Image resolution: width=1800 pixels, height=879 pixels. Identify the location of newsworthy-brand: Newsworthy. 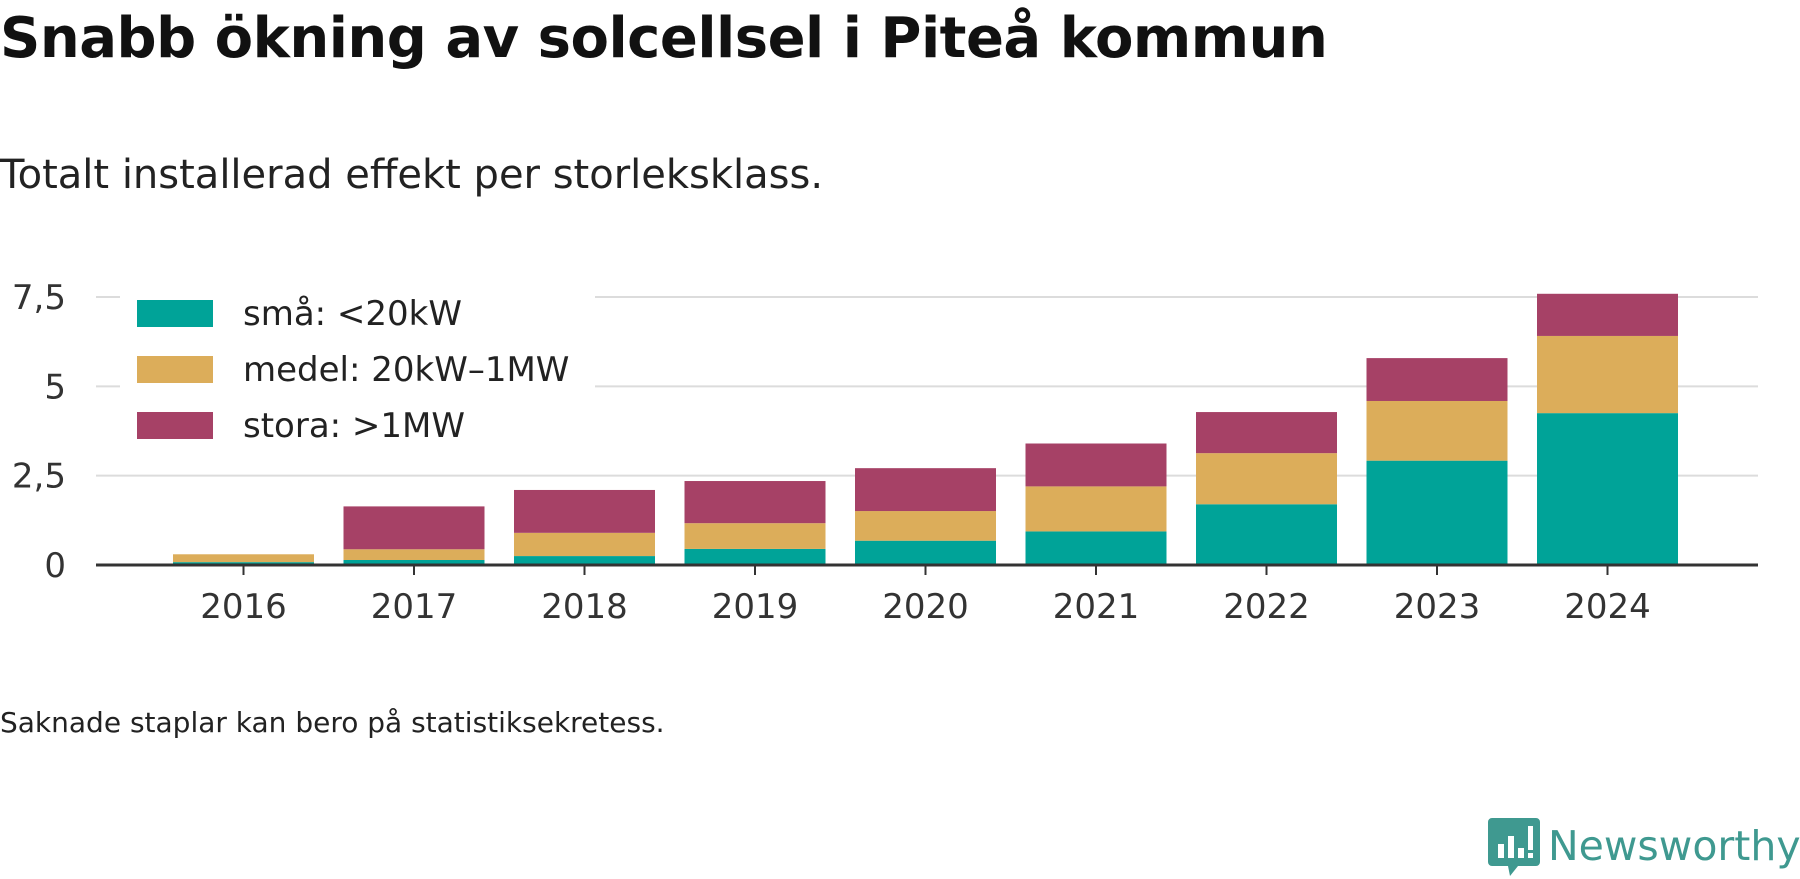
(1644, 848).